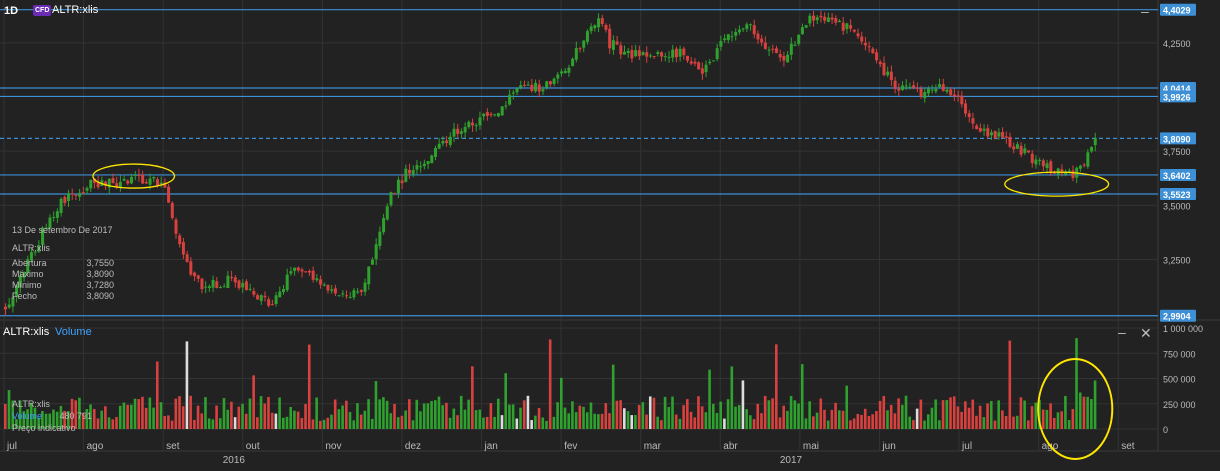  I want to click on volume-panel-title: Volume, so click(73, 332).